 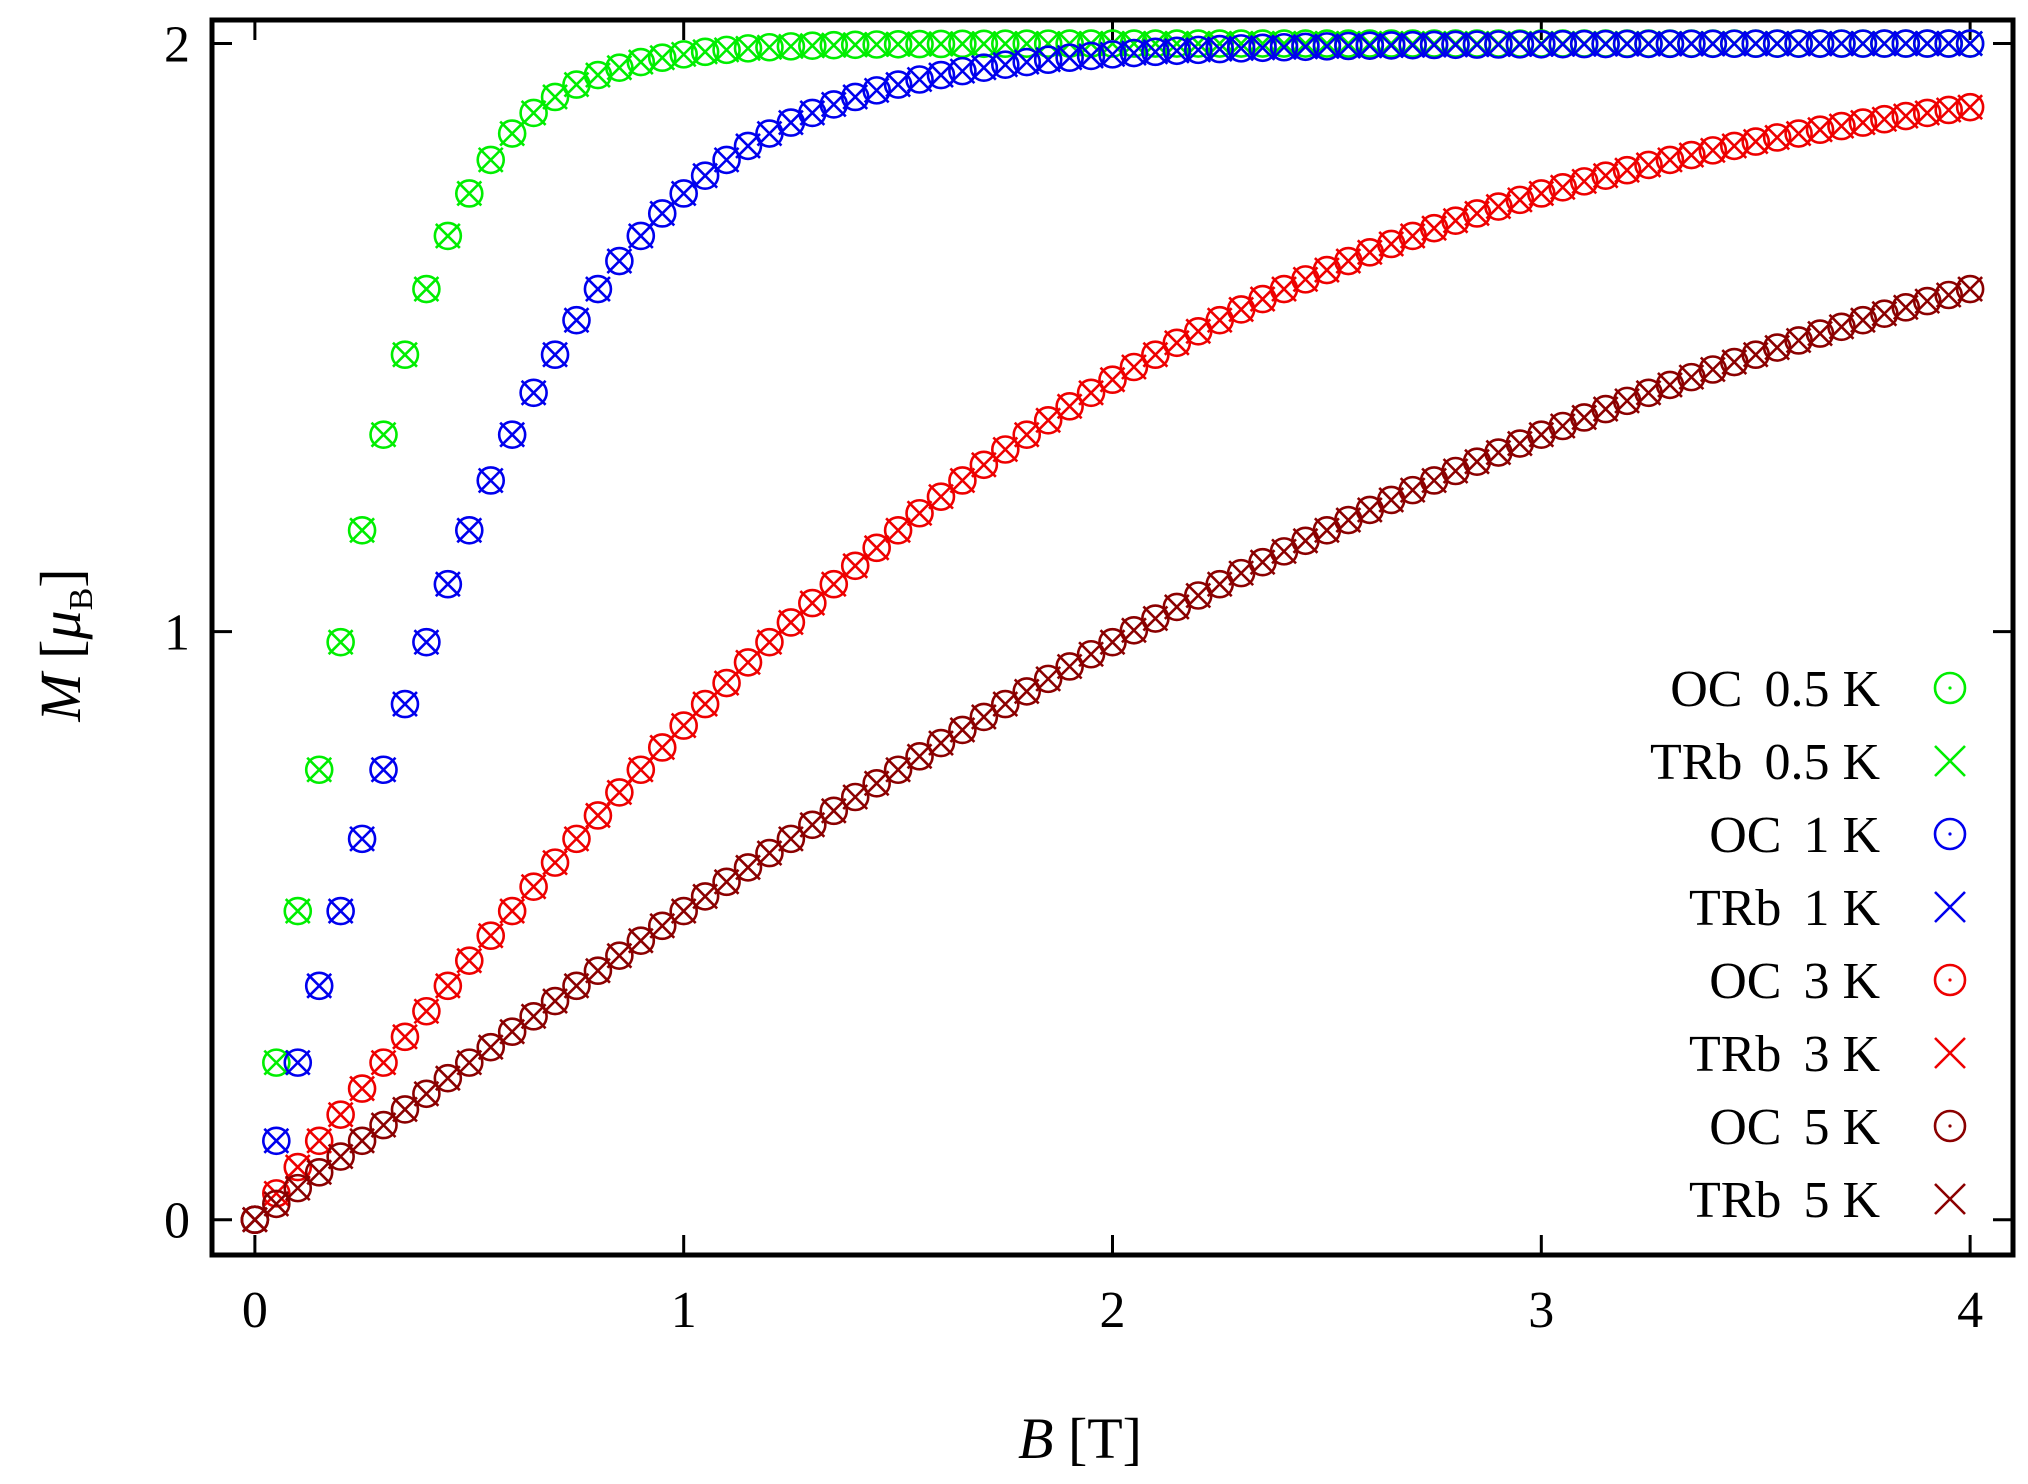 I want to click on legend-center-dot, so click(x=1950, y=980).